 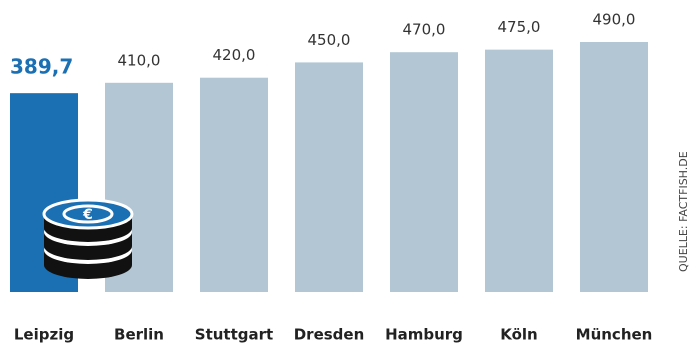 What do you see at coordinates (519, 335) in the screenshot?
I see `x-tick-label: Köln` at bounding box center [519, 335].